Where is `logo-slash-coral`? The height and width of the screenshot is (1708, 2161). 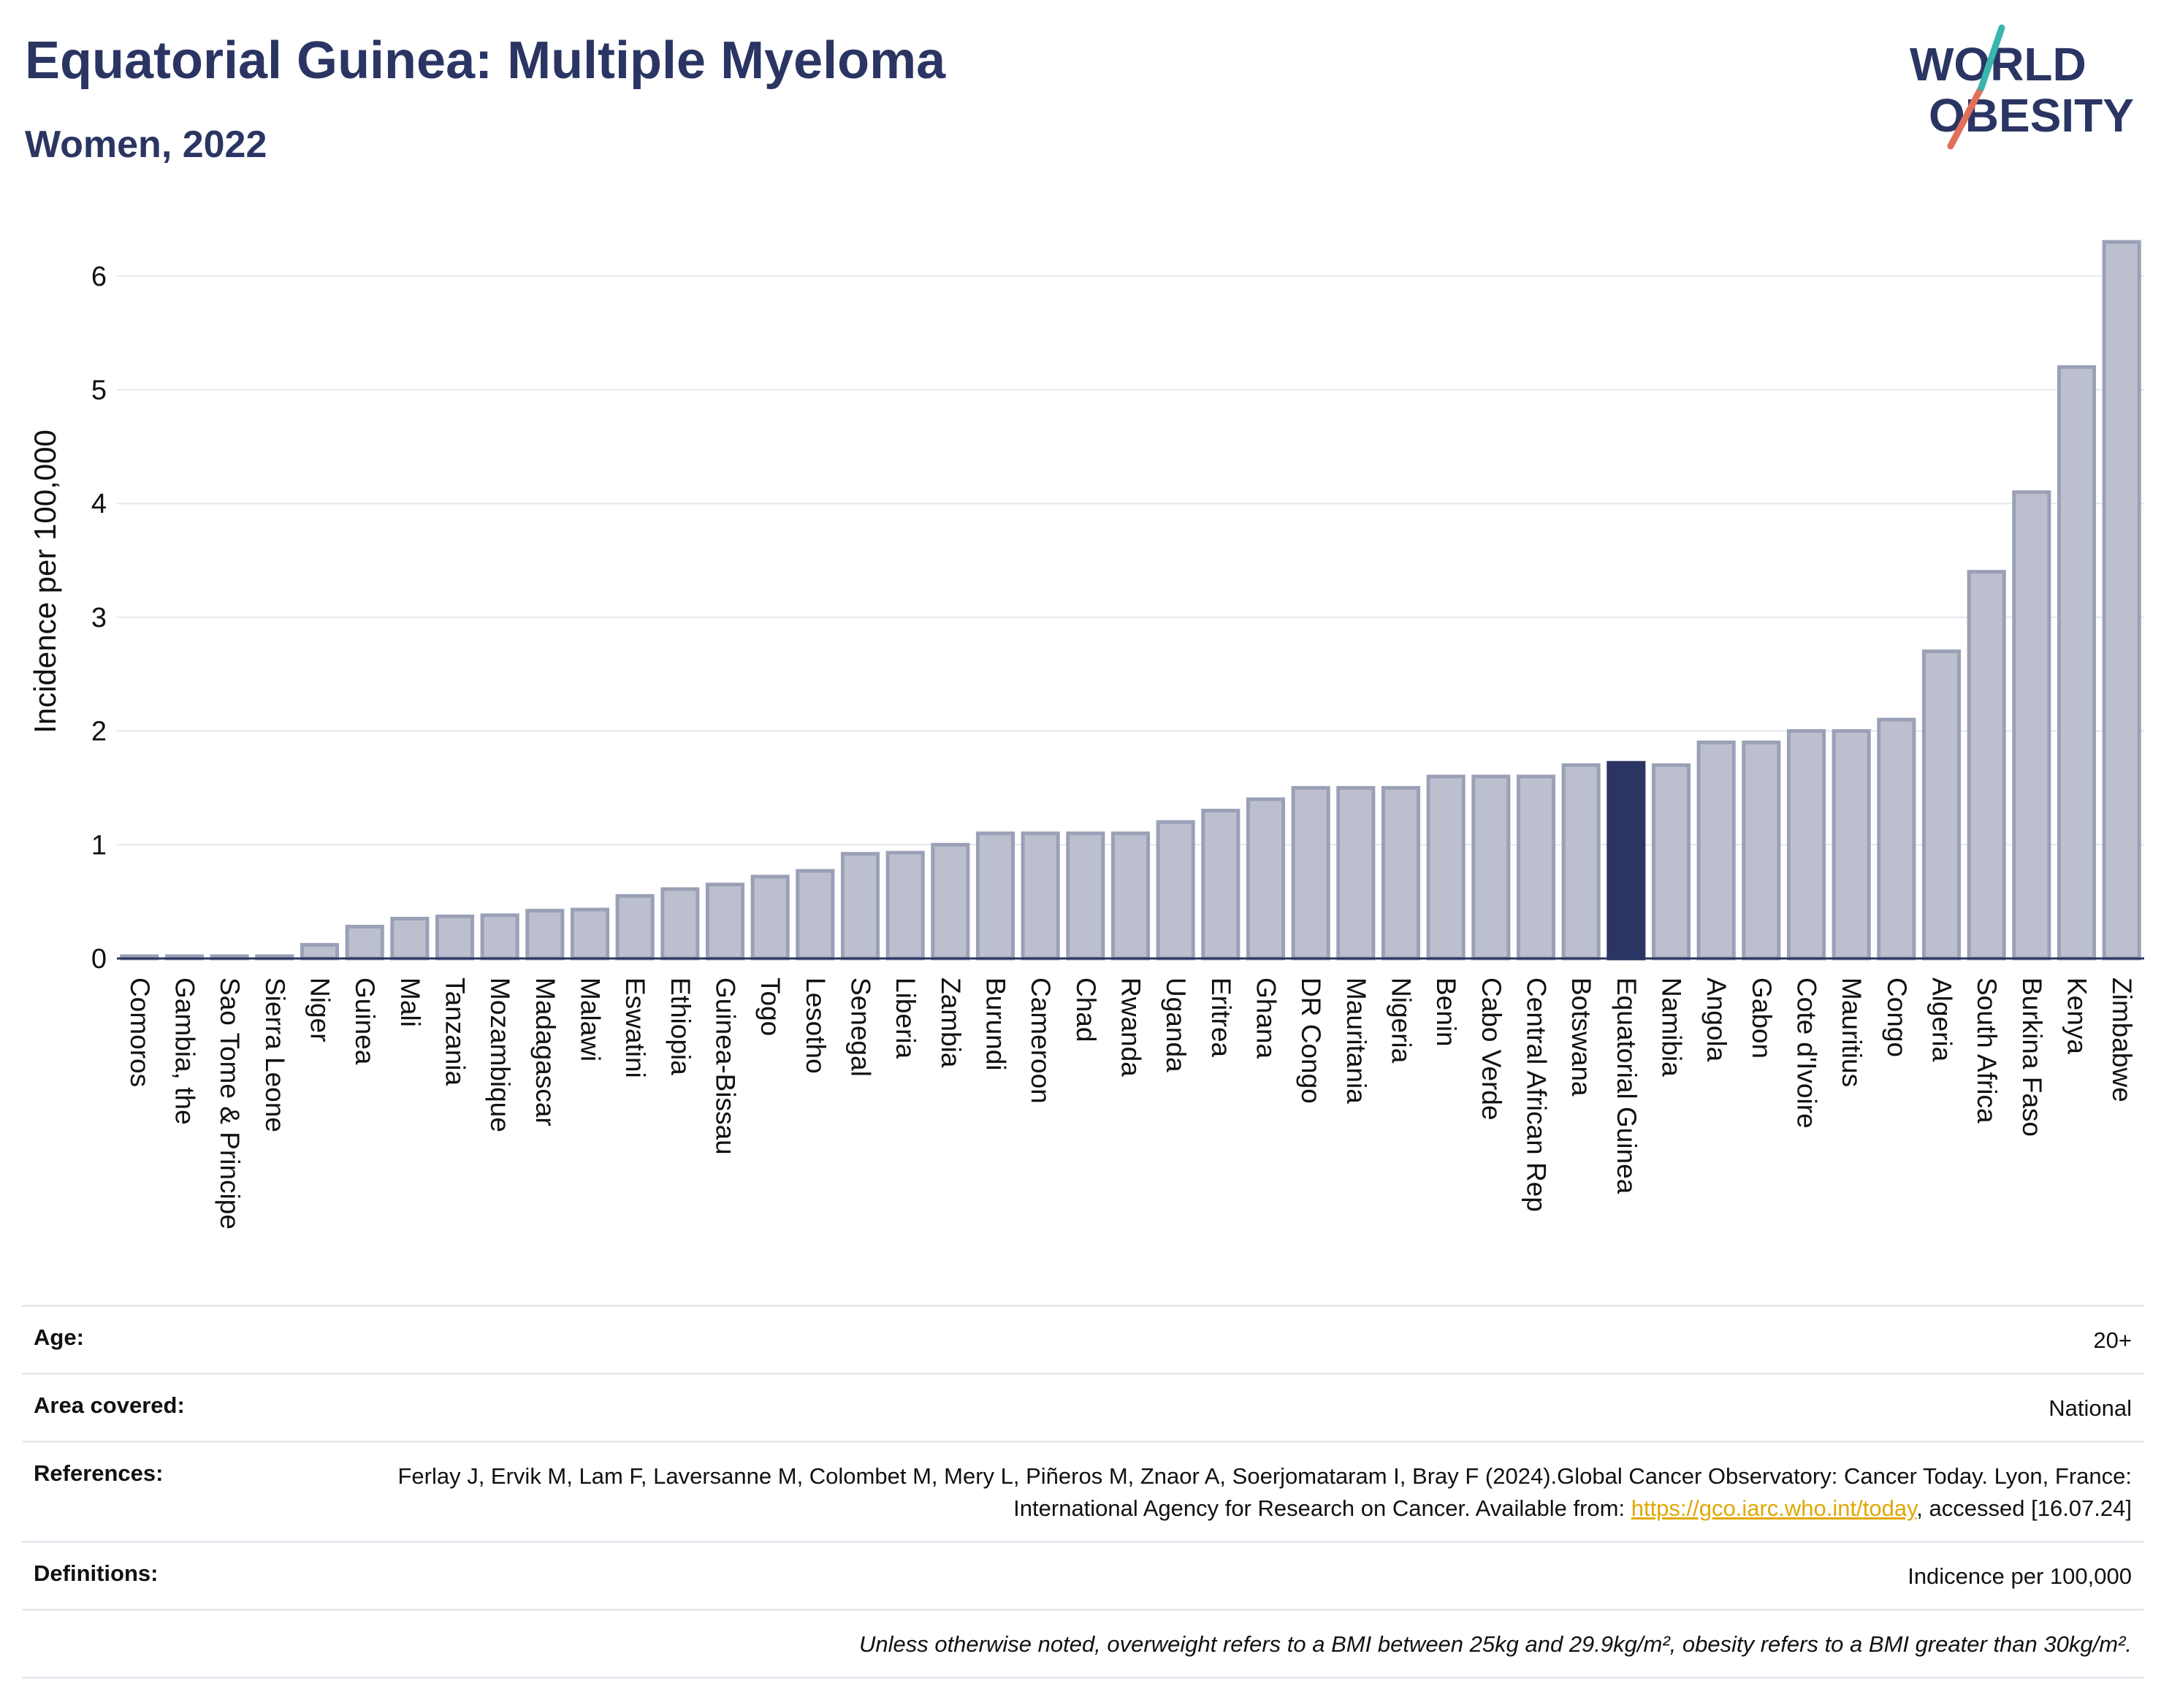 logo-slash-coral is located at coordinates (1966, 117).